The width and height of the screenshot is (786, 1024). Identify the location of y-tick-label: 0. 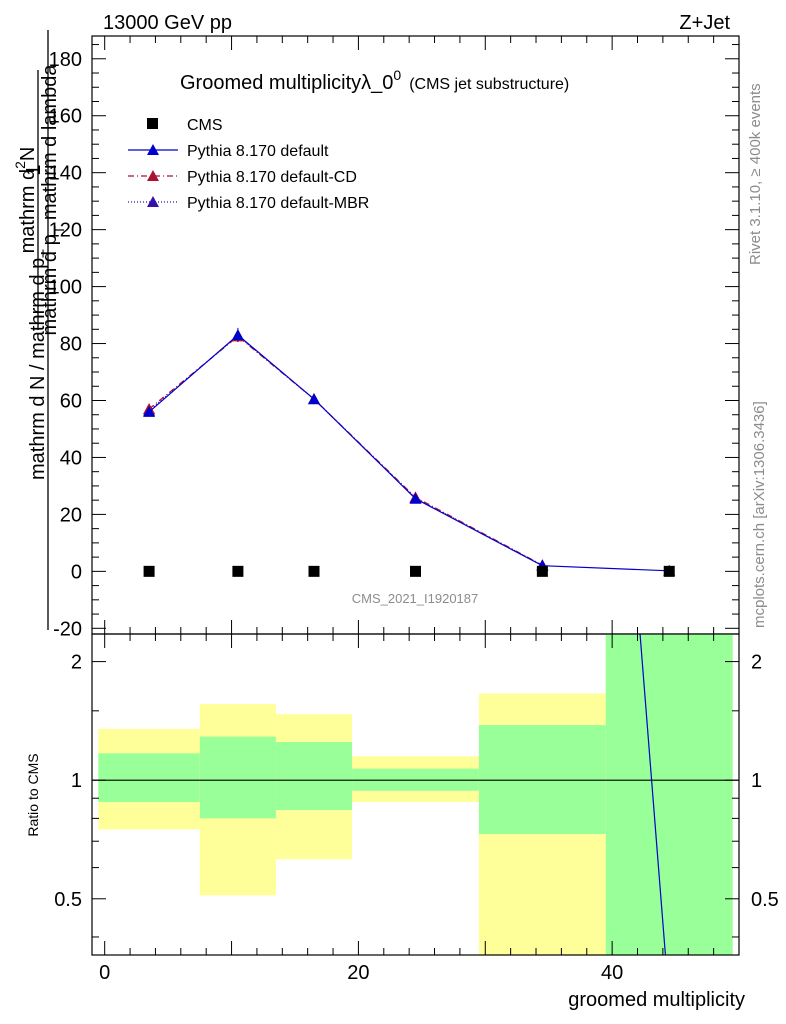
(76, 572).